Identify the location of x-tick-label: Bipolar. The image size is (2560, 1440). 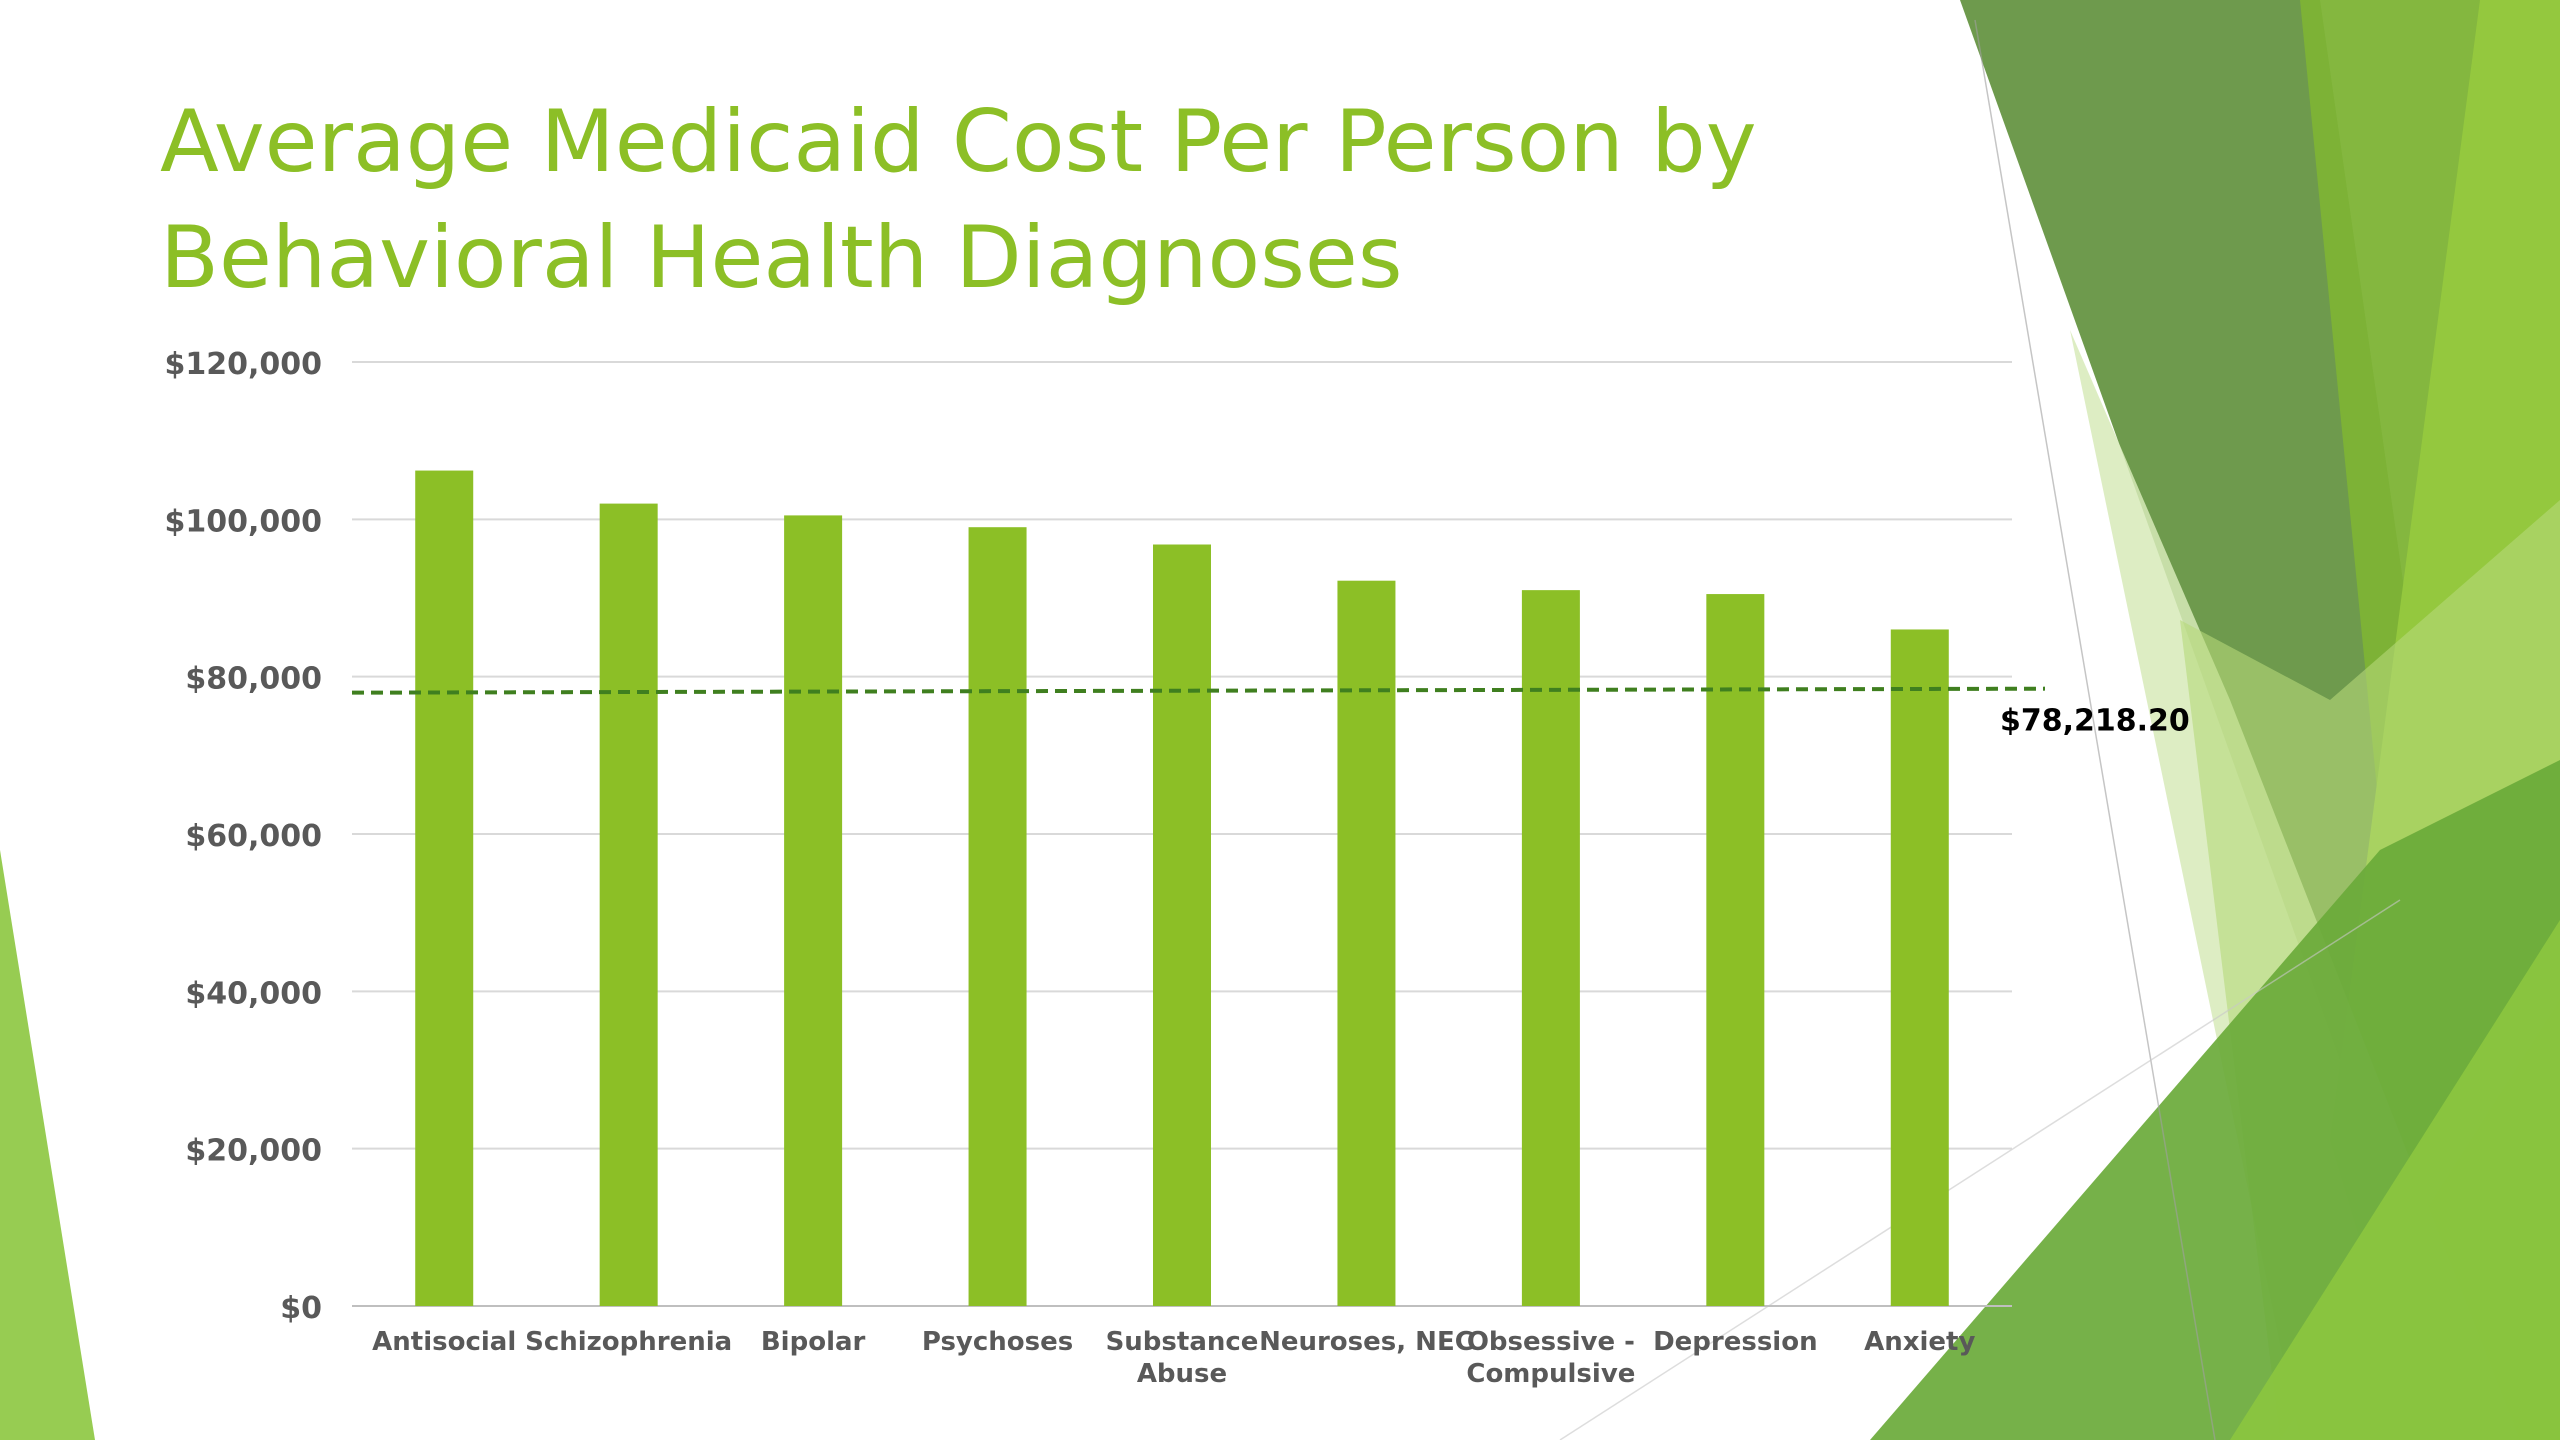
(813, 1342).